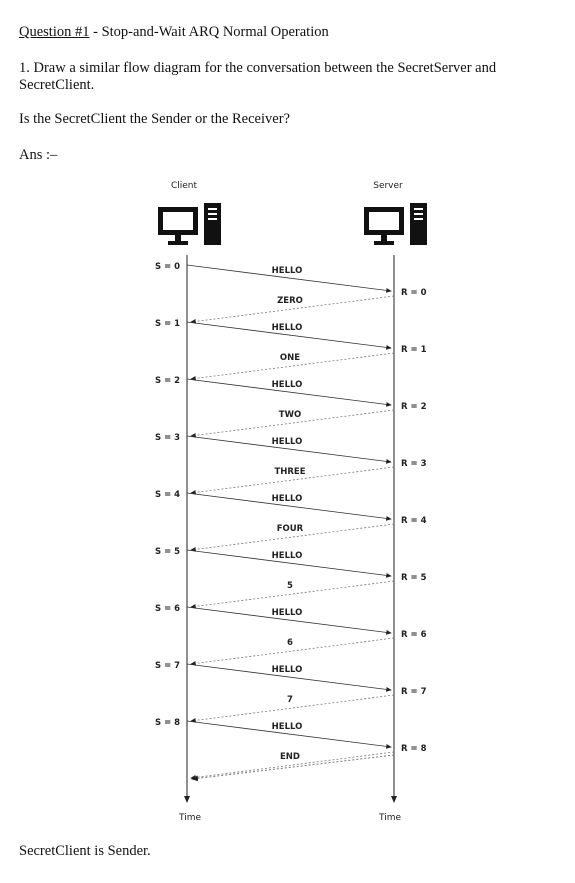  I want to click on sender-seq-label: S = 5, so click(167, 552).